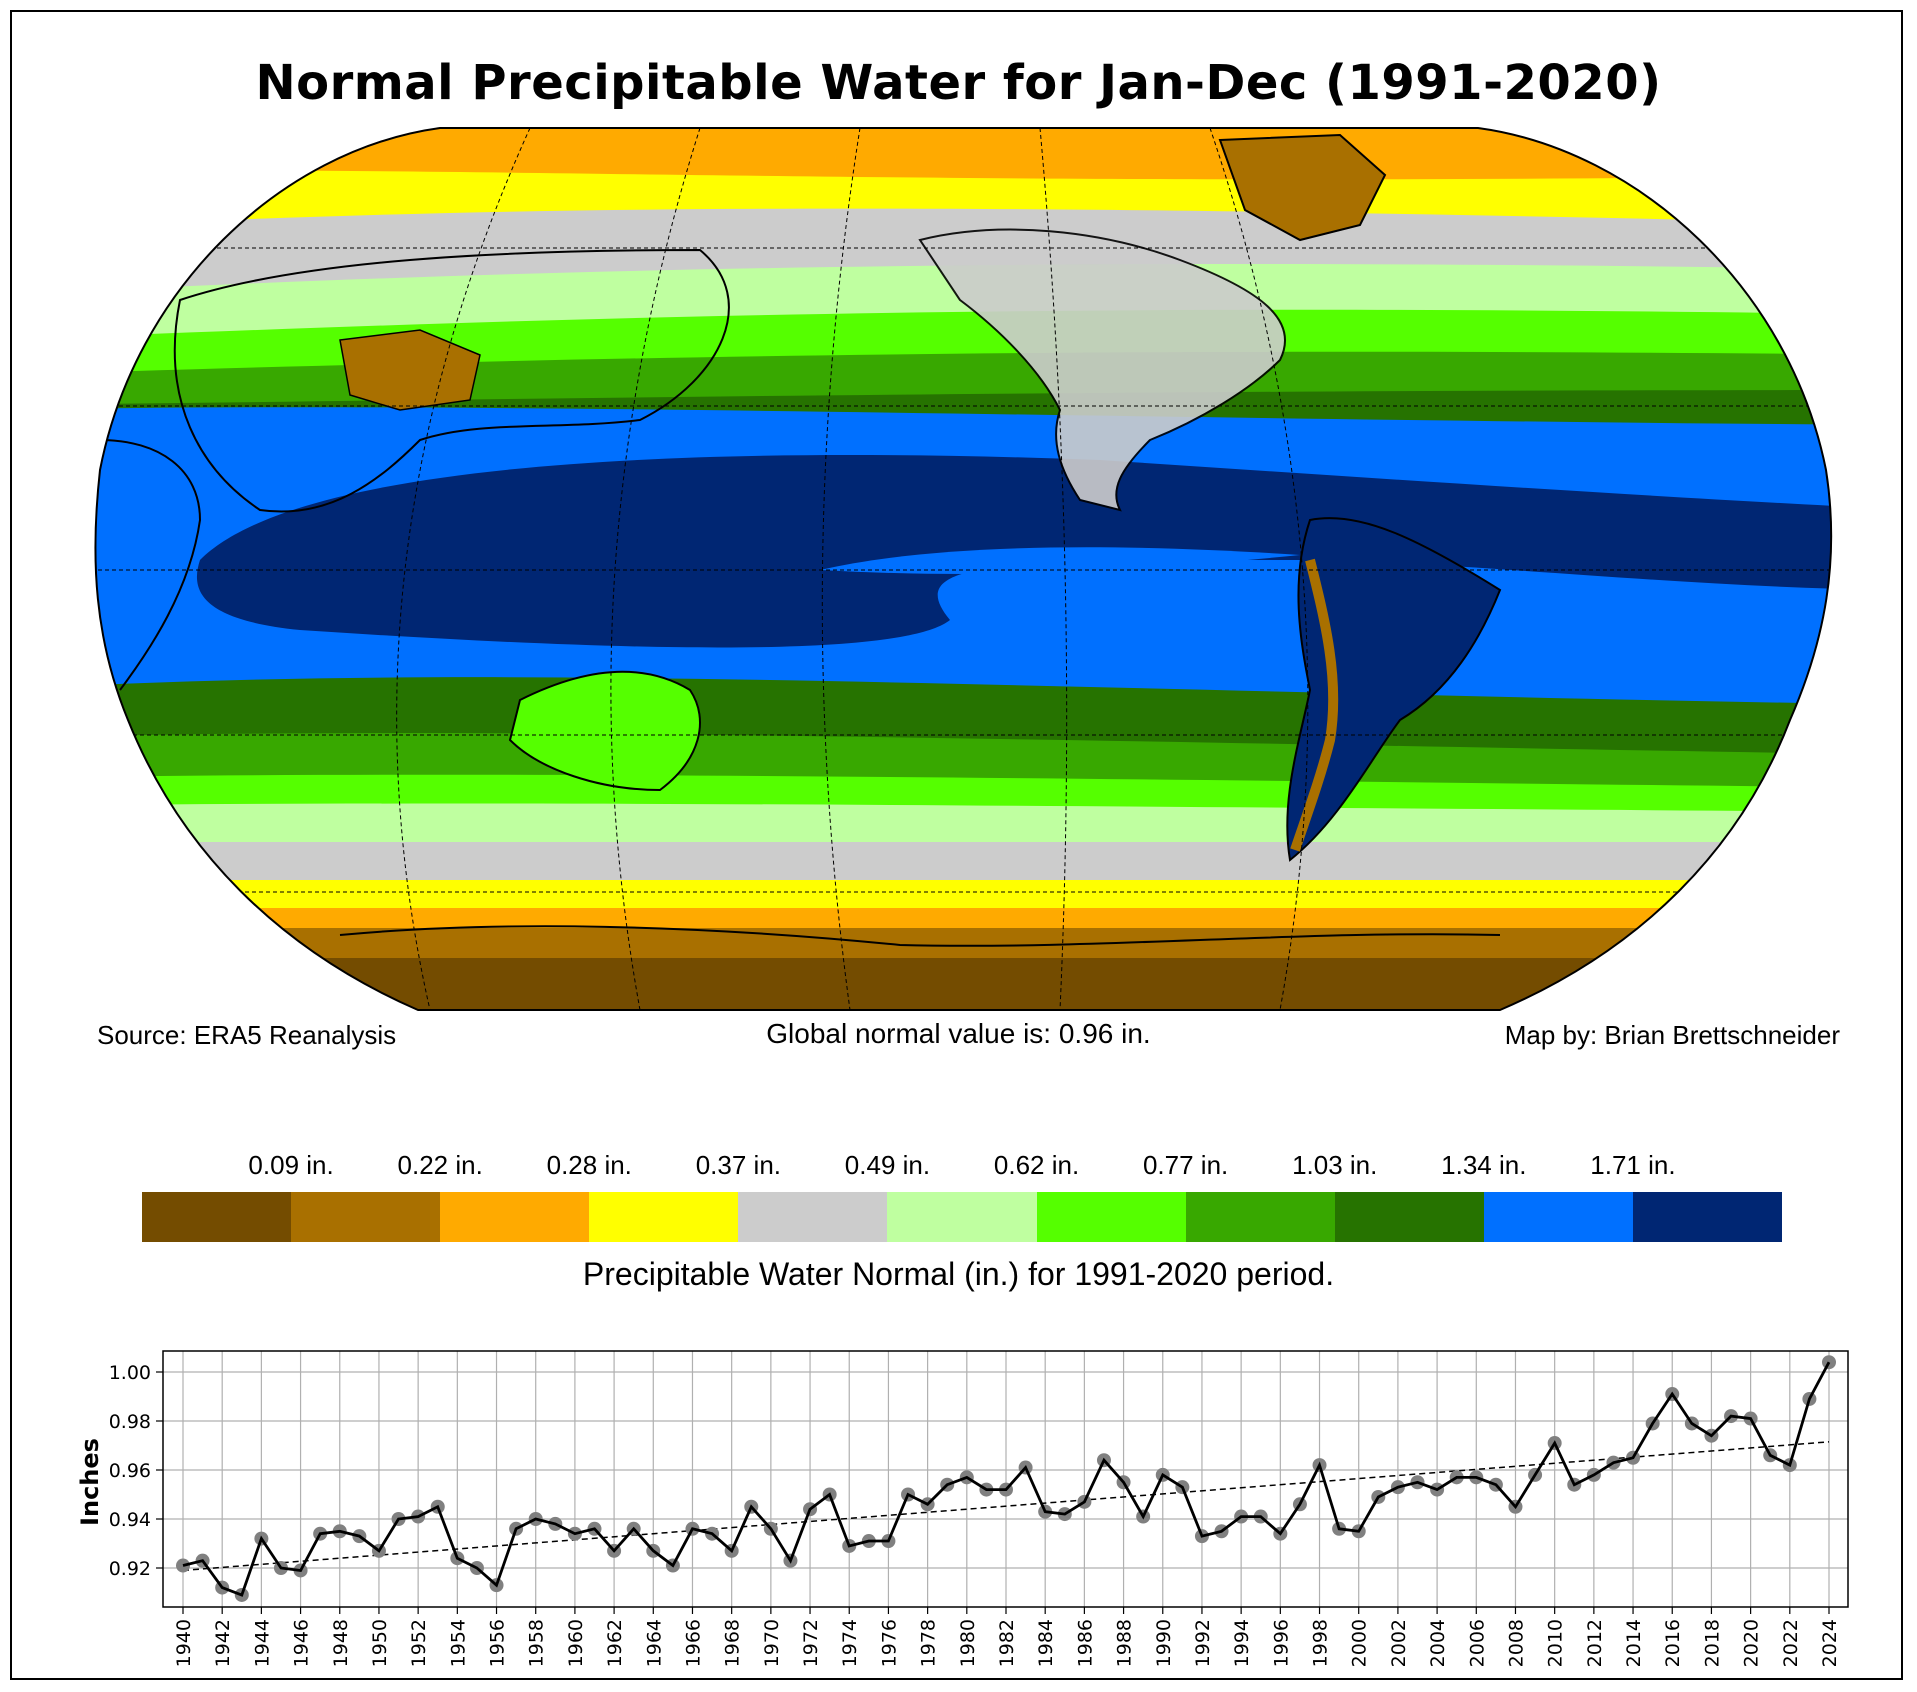 The image size is (1917, 1692). Describe the element at coordinates (1438, 1643) in the screenshot. I see `x-tick-label: 2004` at that location.